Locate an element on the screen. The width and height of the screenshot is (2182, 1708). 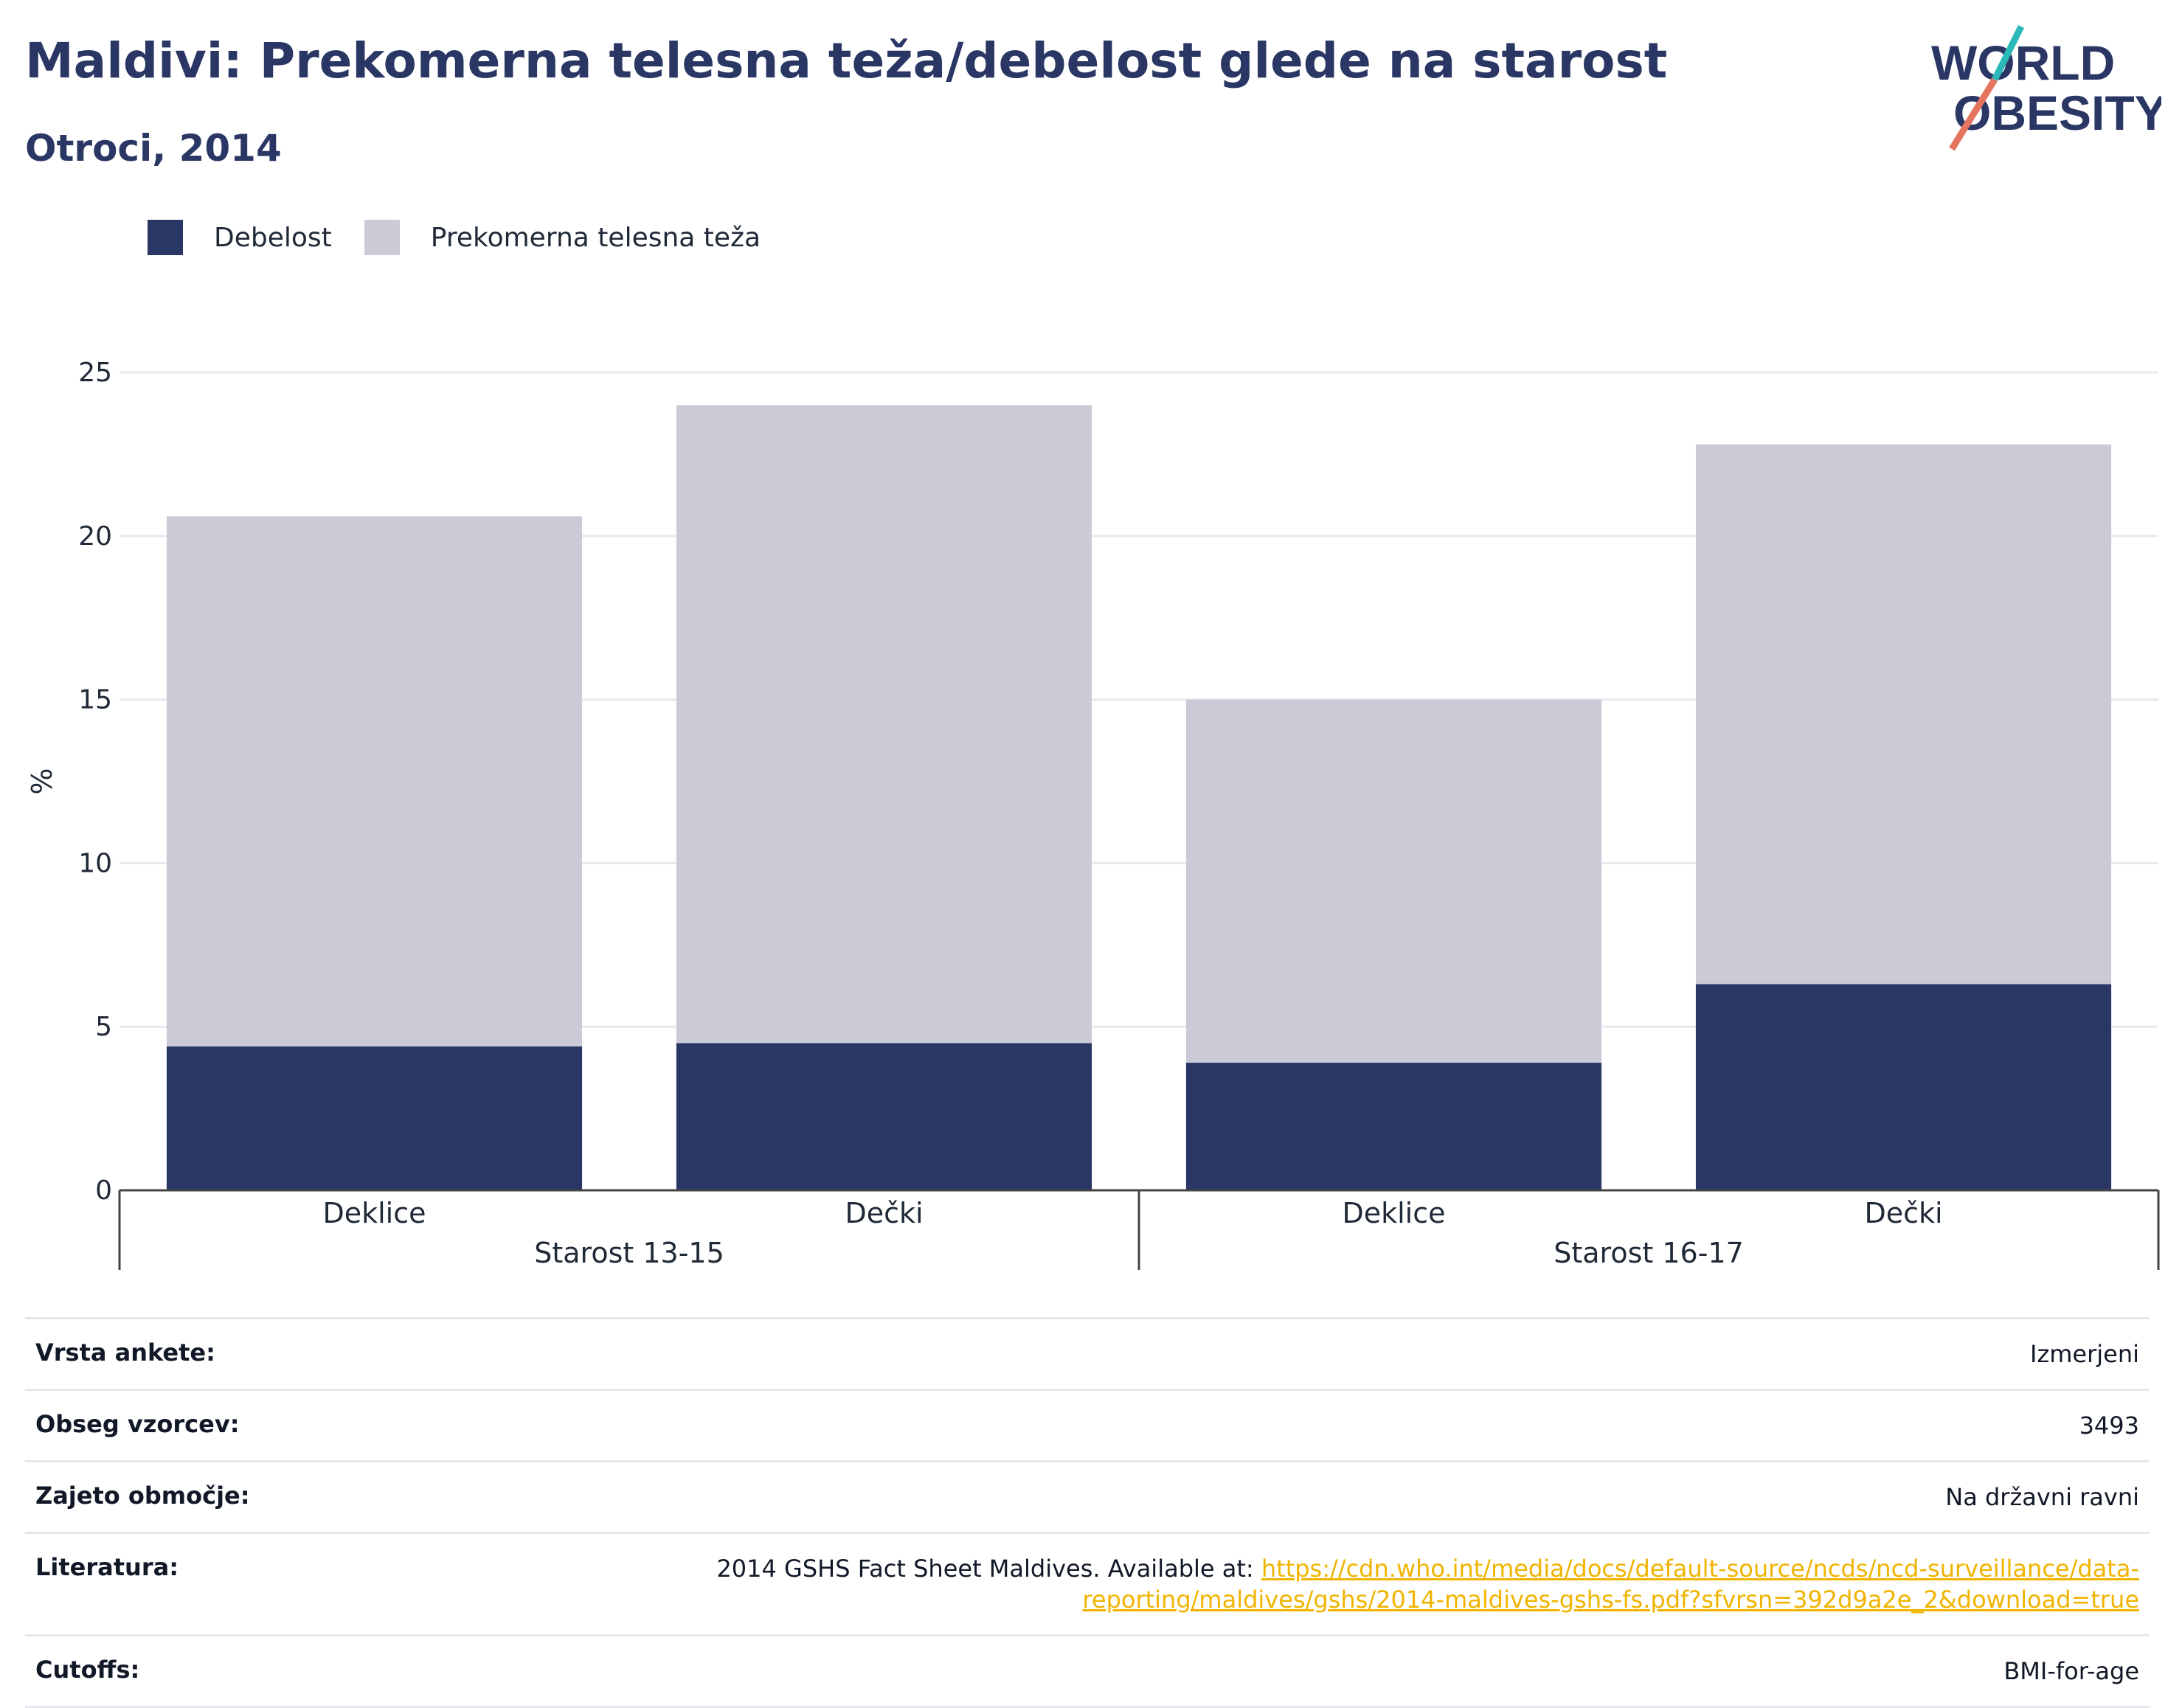
meta-value-coverage: Na državni ravni is located at coordinates (2042, 1497).